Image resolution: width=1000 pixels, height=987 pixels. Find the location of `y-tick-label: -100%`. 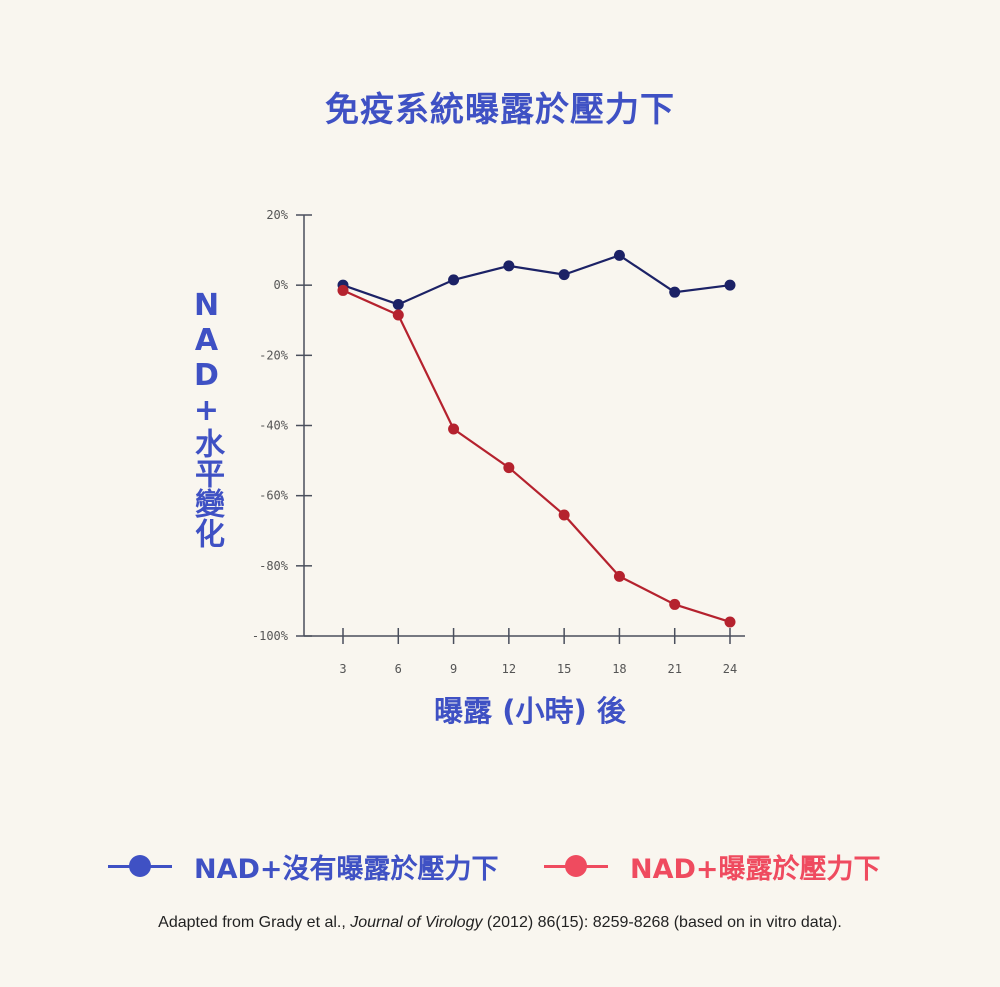

y-tick-label: -100% is located at coordinates (270, 636).